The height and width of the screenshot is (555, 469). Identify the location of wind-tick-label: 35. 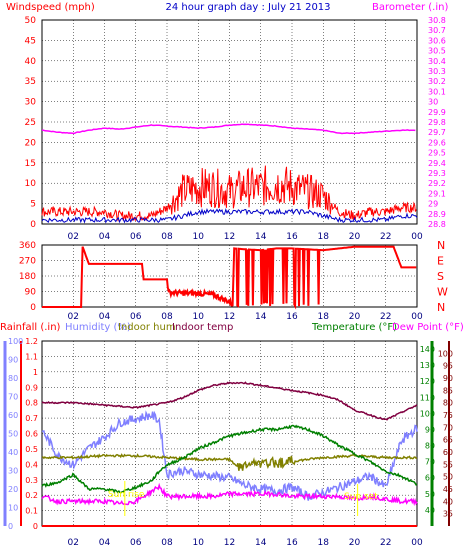
(30, 82).